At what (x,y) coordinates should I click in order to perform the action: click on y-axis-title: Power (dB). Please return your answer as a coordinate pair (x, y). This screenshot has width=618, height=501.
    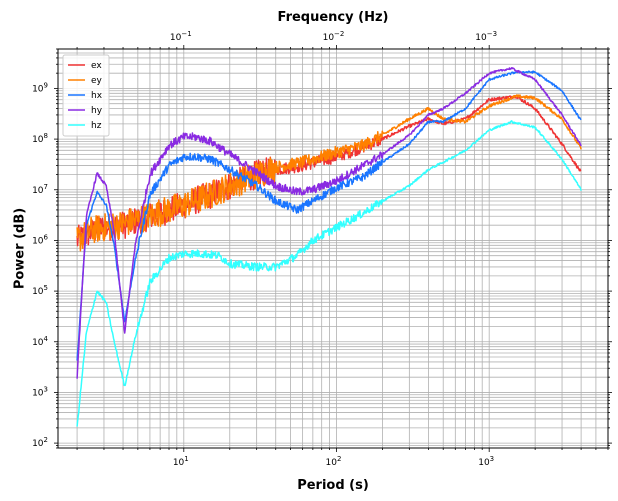
    Looking at the image, I should click on (20, 248).